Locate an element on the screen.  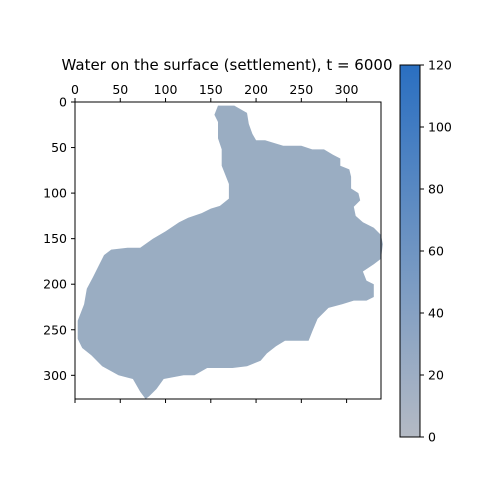
y-tick-label: 300 is located at coordinates (55, 375).